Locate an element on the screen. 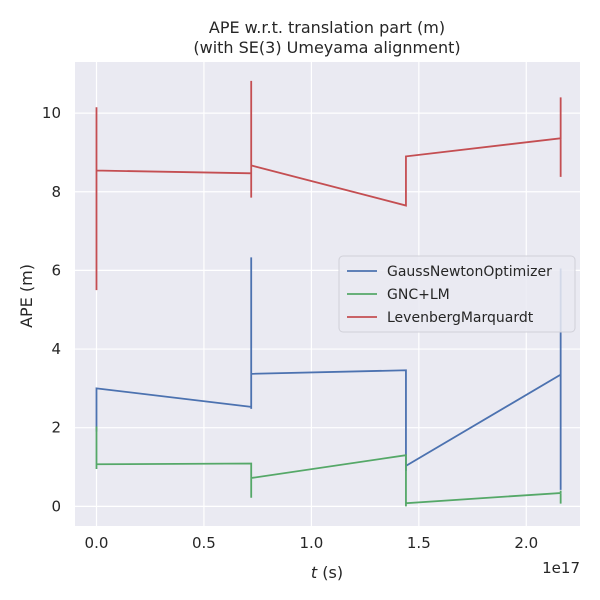  legend-label: LevenbergMarquardt is located at coordinates (460, 318).